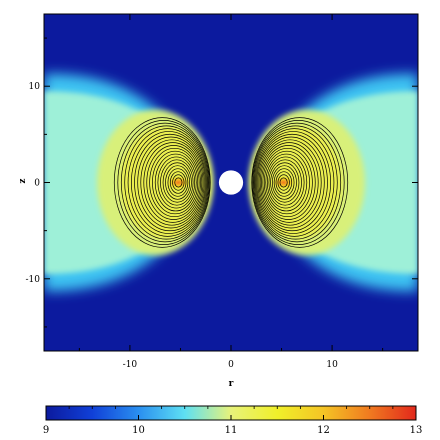  Describe the element at coordinates (37, 184) in the screenshot. I see `y-tick-label: 0` at that location.